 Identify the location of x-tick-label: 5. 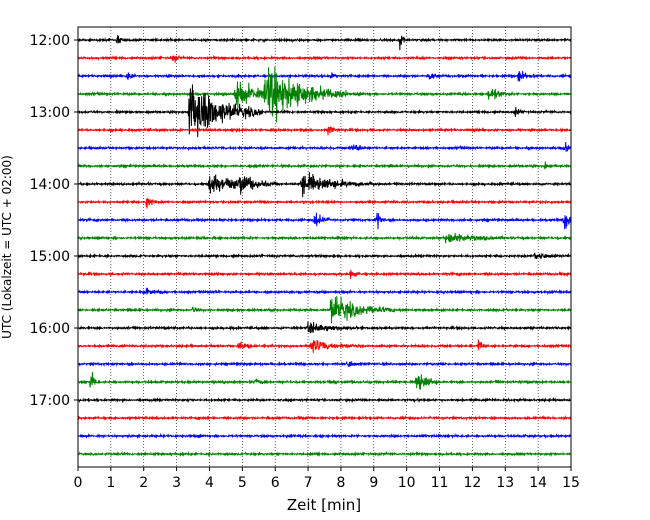
(242, 483).